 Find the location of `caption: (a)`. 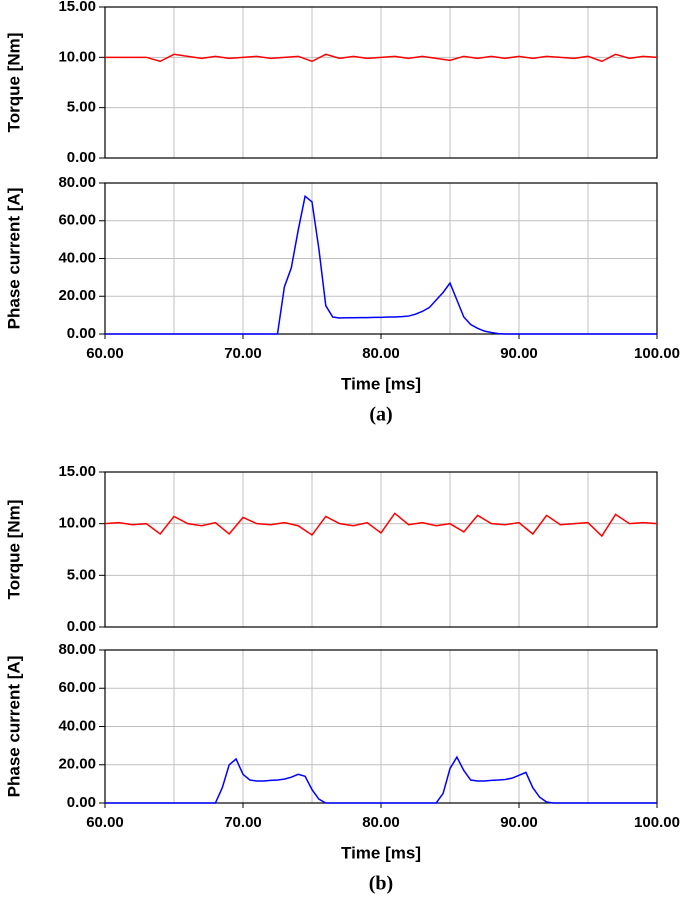

caption: (a) is located at coordinates (380, 415).